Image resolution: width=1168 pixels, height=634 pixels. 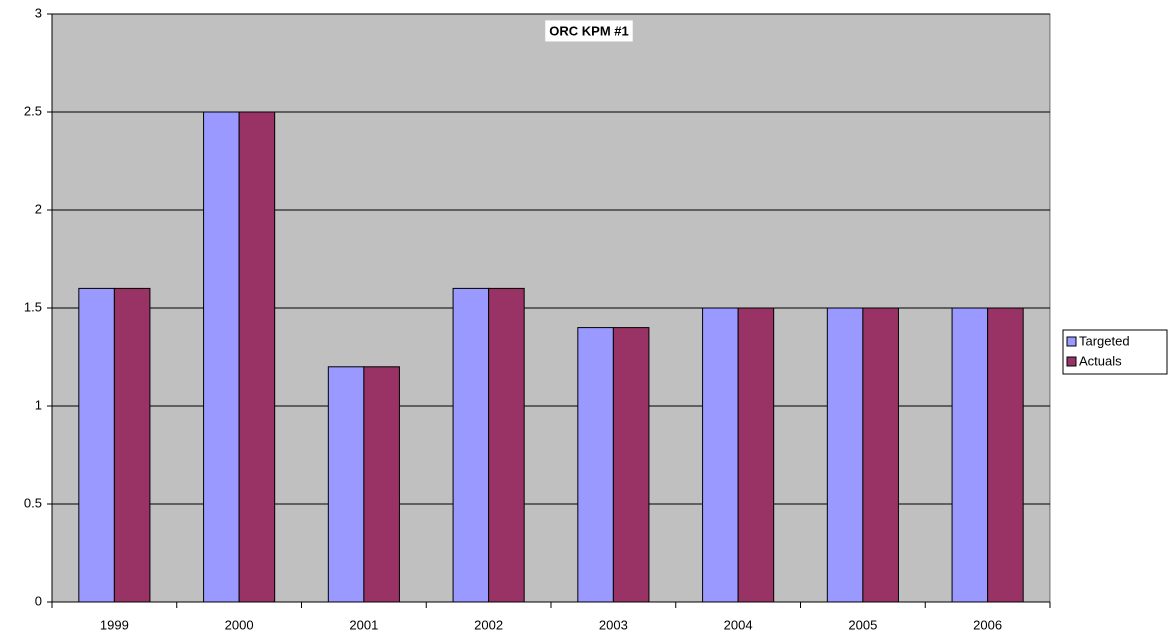 What do you see at coordinates (38, 404) in the screenshot?
I see `y-tick-label: 1` at bounding box center [38, 404].